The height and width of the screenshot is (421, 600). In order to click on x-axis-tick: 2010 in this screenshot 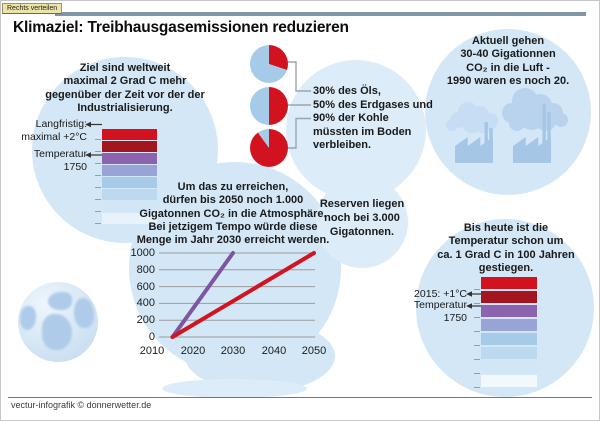, I will do `click(152, 351)`.